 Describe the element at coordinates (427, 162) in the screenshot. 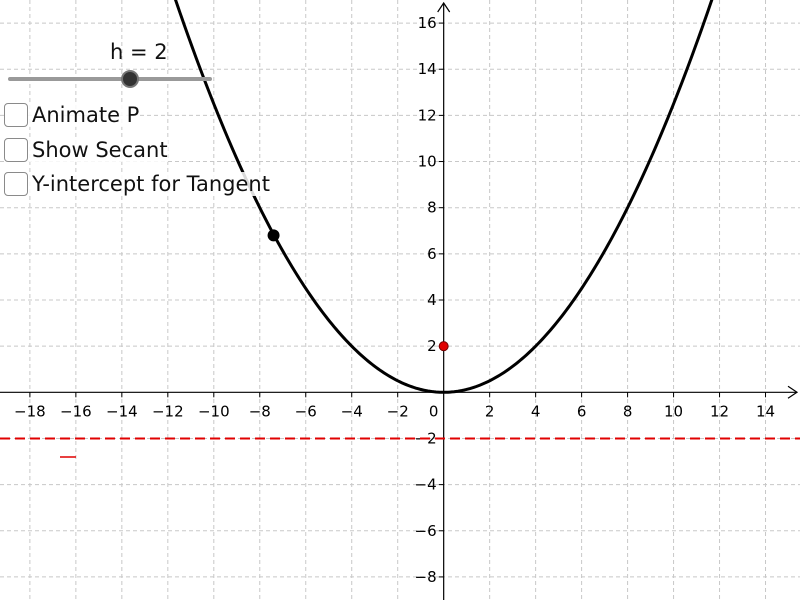

I see `y-tick-label: 10` at that location.